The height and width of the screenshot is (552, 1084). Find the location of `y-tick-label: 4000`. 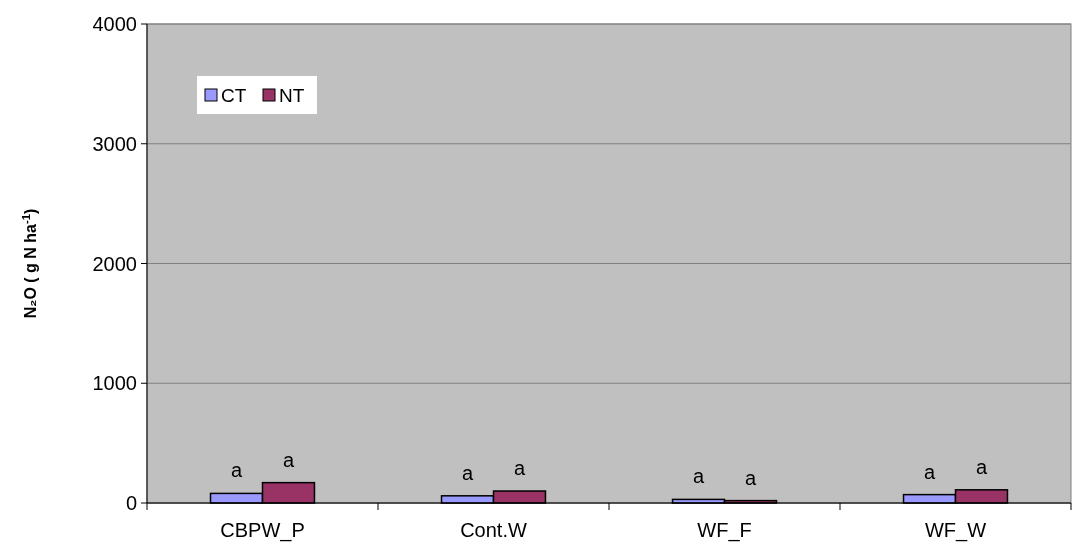

y-tick-label: 4000 is located at coordinates (114, 24).